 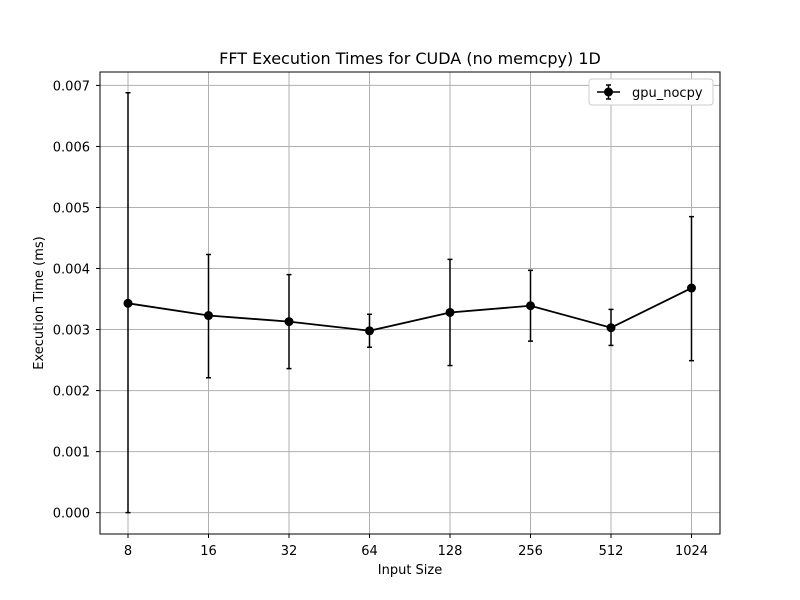 I want to click on y-tick-label: 0.005, so click(x=71, y=208).